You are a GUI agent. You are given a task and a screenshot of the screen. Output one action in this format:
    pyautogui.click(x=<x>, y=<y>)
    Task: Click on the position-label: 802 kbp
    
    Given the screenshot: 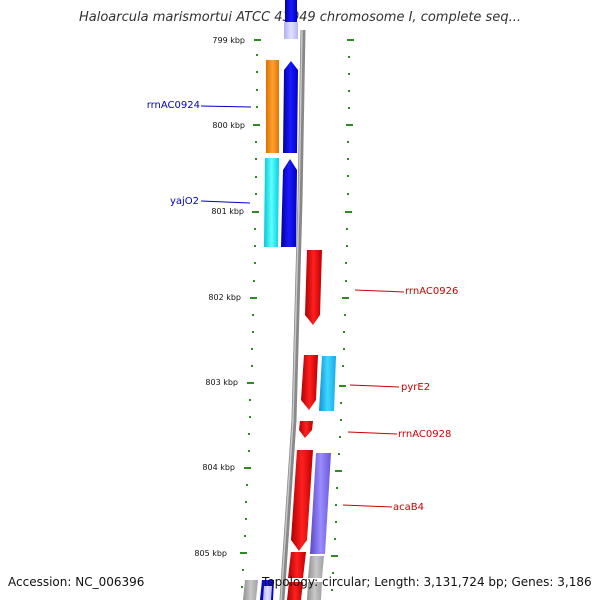 What is the action you would take?
    pyautogui.click(x=224, y=297)
    